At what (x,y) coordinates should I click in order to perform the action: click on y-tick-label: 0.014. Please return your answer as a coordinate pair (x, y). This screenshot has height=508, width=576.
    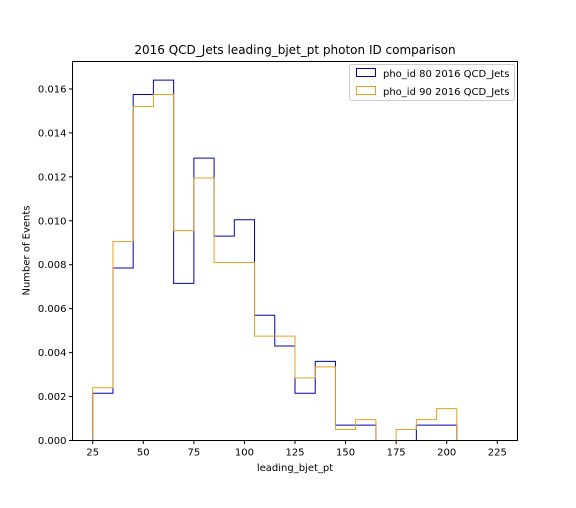
    Looking at the image, I should click on (52, 133).